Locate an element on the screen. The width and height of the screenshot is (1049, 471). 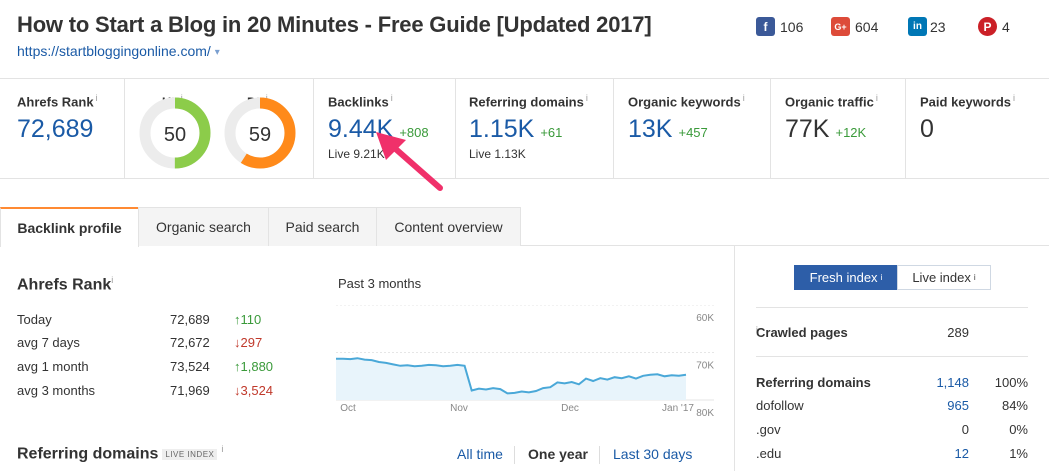
period-last-30-days: Last 30 days is located at coordinates (653, 454).